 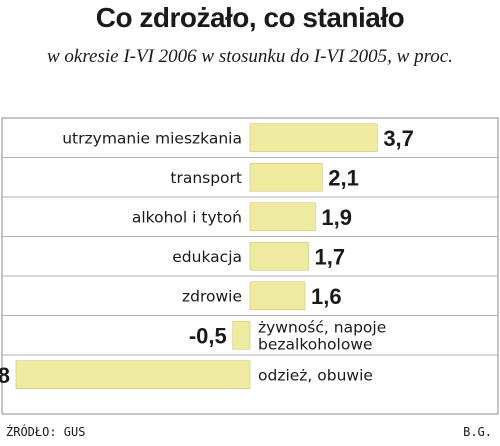 What do you see at coordinates (206, 178) in the screenshot?
I see `category-label-1: transport` at bounding box center [206, 178].